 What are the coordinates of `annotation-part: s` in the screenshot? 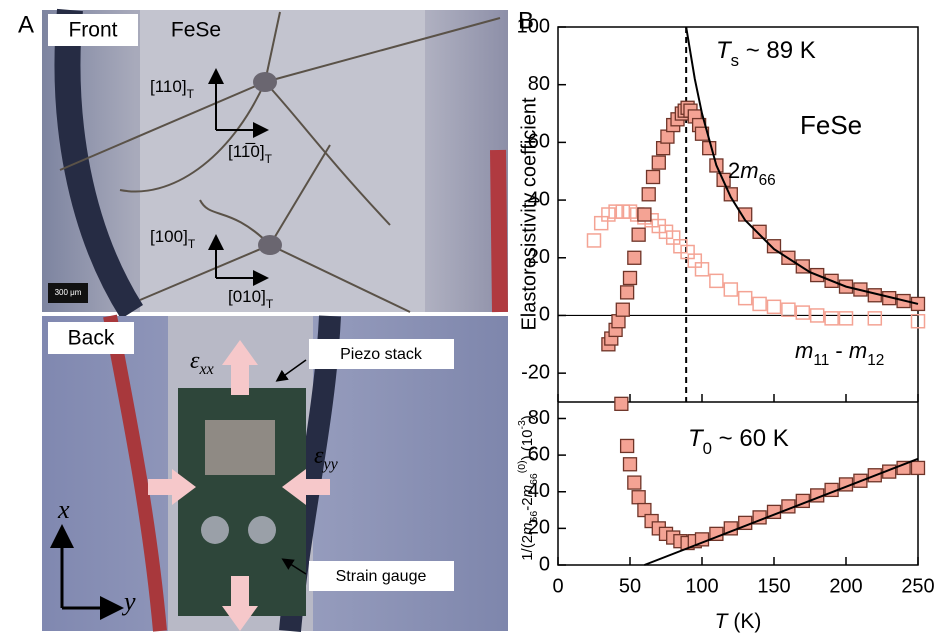 It's located at (735, 60).